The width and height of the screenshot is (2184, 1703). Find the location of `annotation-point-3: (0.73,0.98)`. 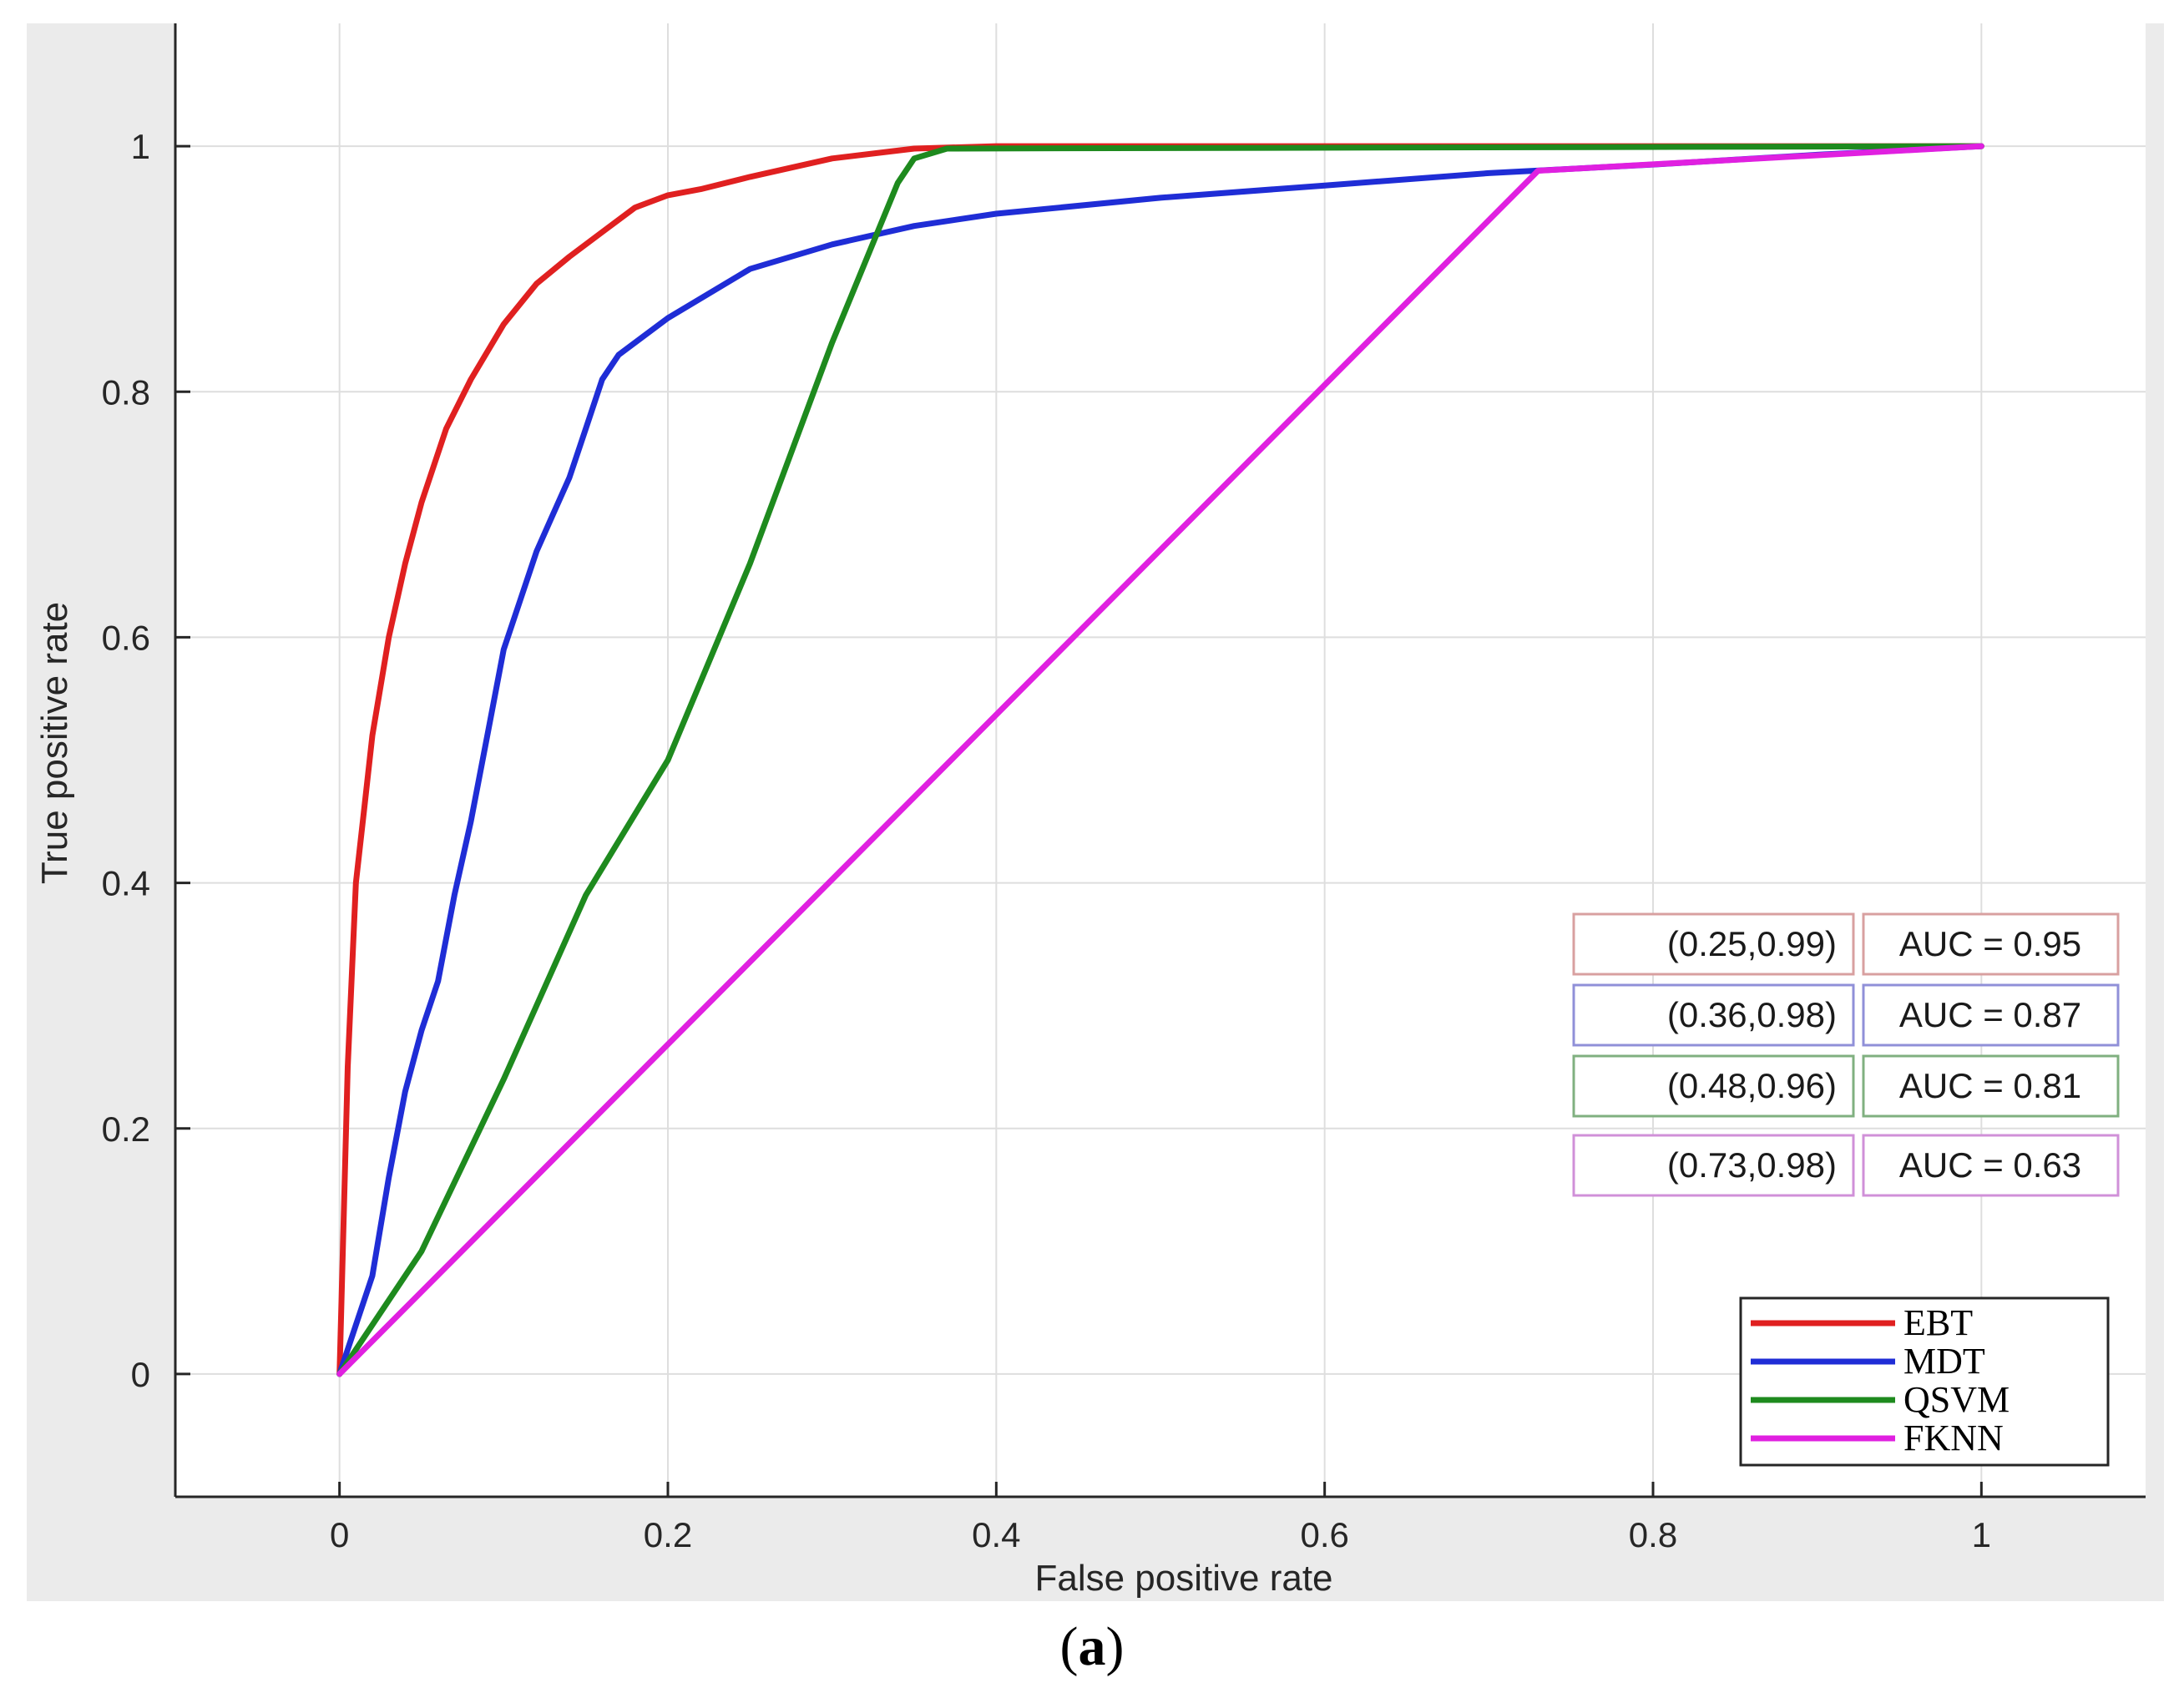

annotation-point-3: (0.73,0.98) is located at coordinates (1752, 1165).